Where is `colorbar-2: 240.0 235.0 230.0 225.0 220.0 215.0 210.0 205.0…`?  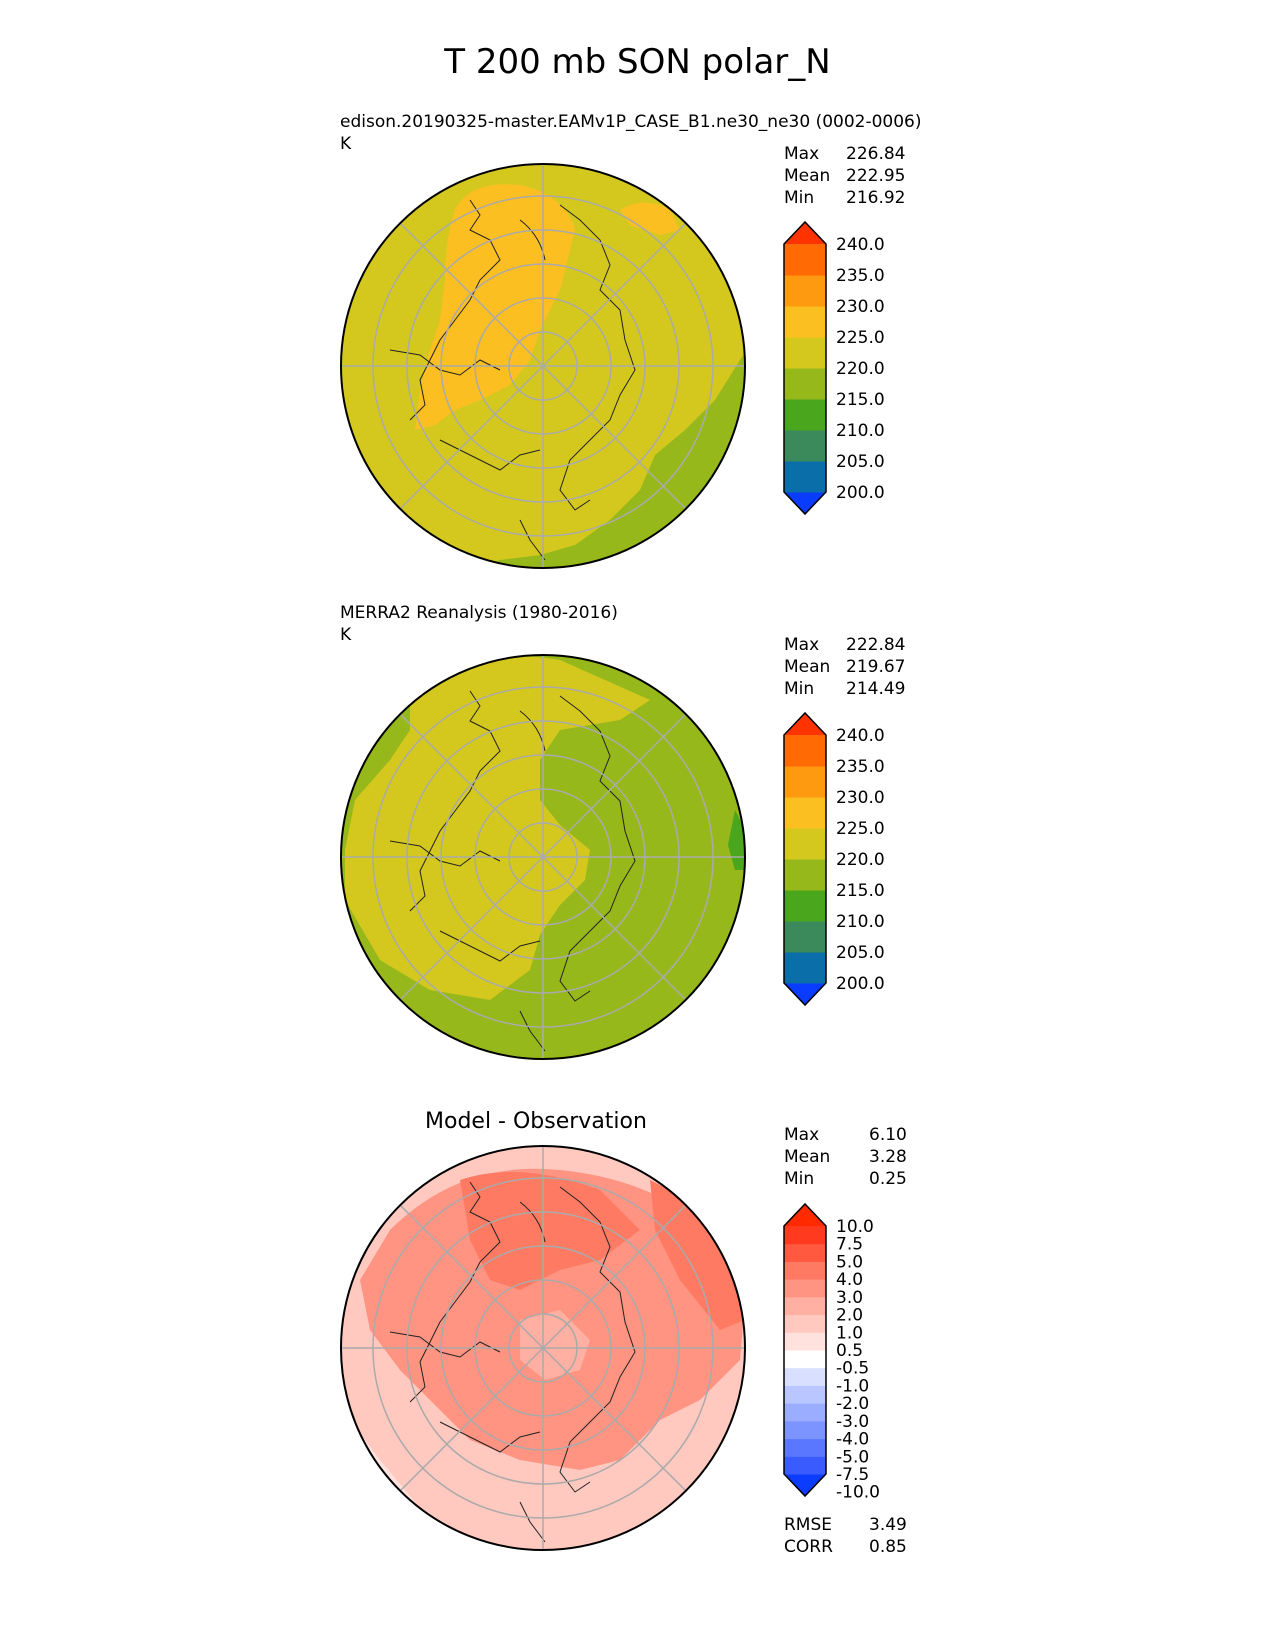
colorbar-2: 240.0 235.0 230.0 225.0 220.0 215.0 210.0 205.0… is located at coordinates (834, 859).